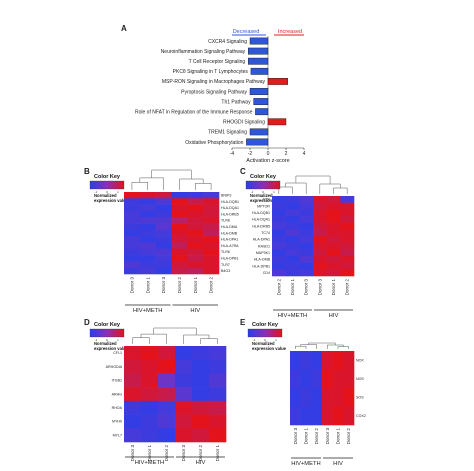  What do you see at coordinates (361, 416) in the screenshot?
I see `row-label: COX2` at bounding box center [361, 416].